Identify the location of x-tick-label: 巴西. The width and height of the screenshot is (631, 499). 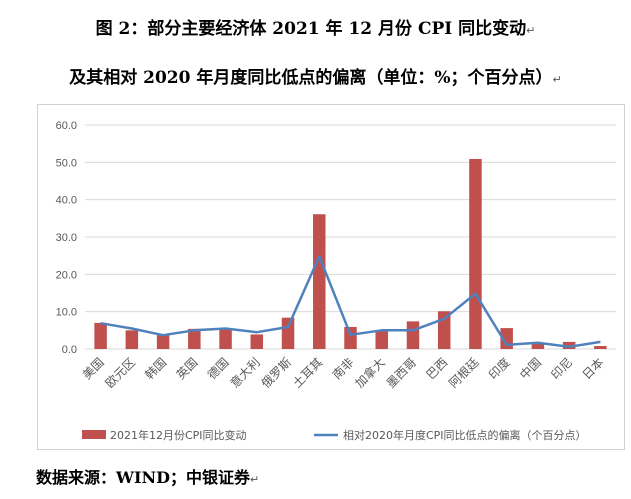
(436, 368).